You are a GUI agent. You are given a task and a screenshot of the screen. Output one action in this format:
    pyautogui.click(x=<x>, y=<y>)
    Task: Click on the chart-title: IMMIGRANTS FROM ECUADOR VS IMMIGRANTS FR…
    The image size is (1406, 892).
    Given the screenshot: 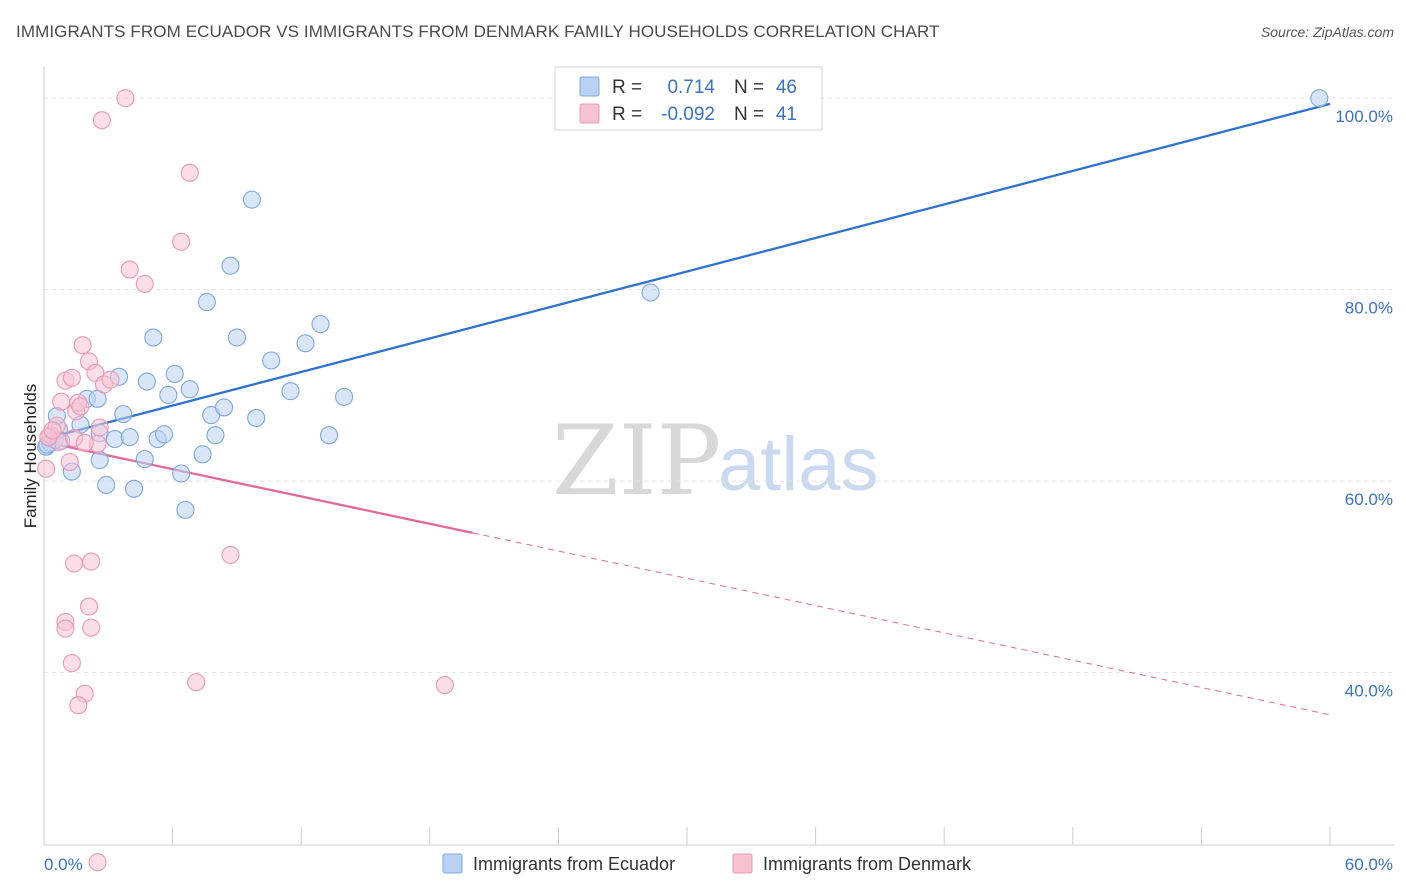 What is the action you would take?
    pyautogui.click(x=478, y=31)
    